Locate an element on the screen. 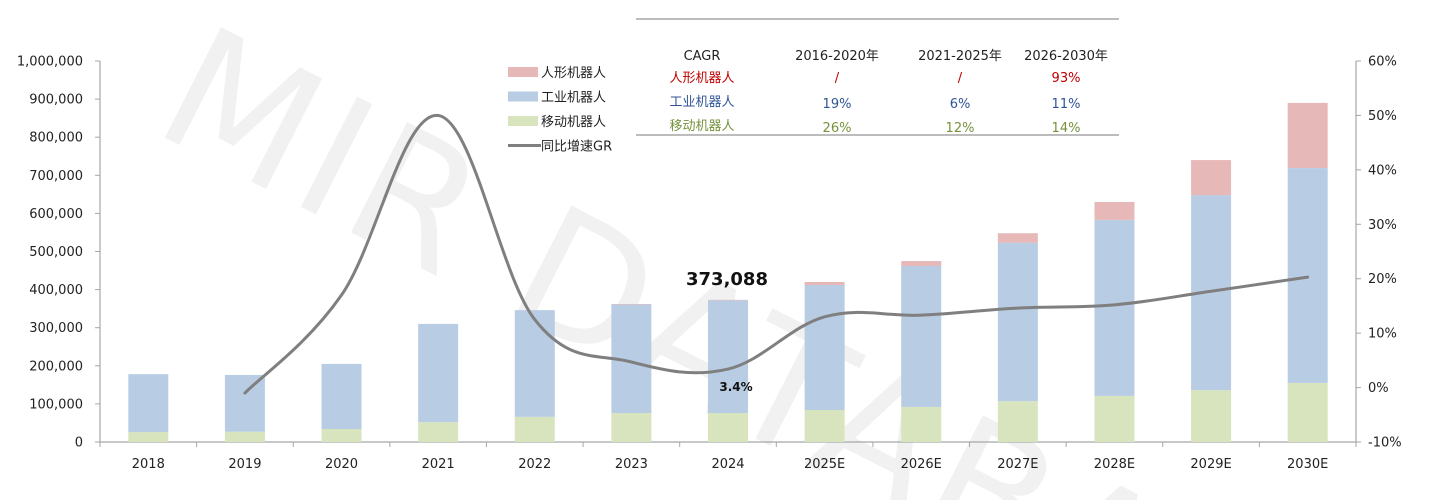 This screenshot has width=1443, height=500. legend-label: 人形机器人 is located at coordinates (573, 73).